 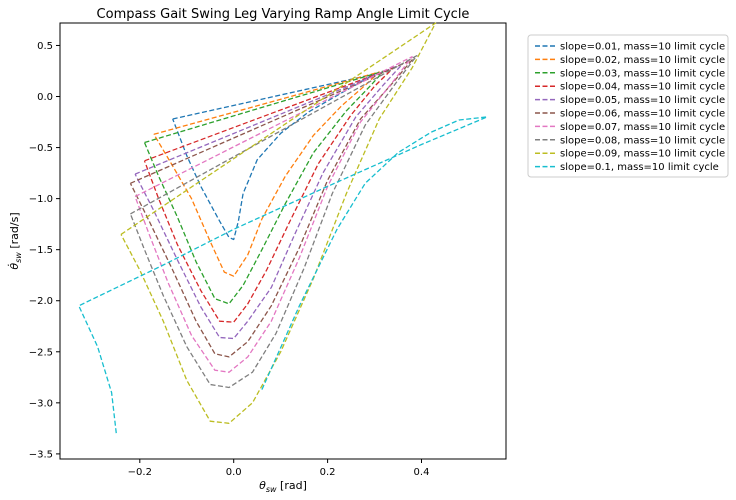 What do you see at coordinates (41, 250) in the screenshot?
I see `y-tick-label: −1.5` at bounding box center [41, 250].